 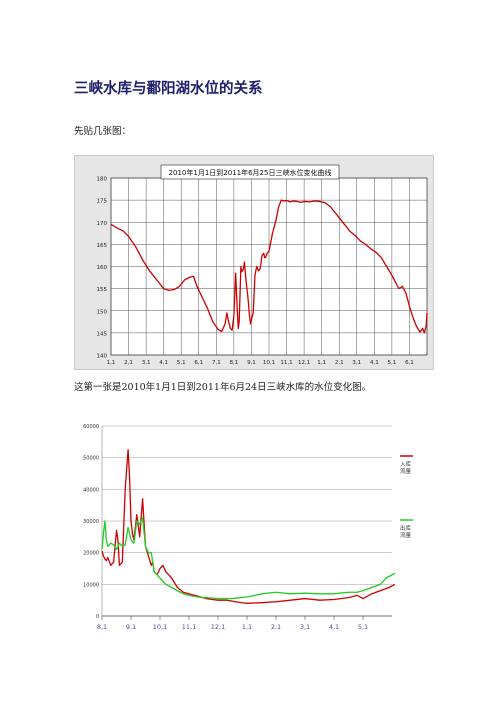 What do you see at coordinates (269, 266) in the screenshot?
I see `water-level-line` at bounding box center [269, 266].